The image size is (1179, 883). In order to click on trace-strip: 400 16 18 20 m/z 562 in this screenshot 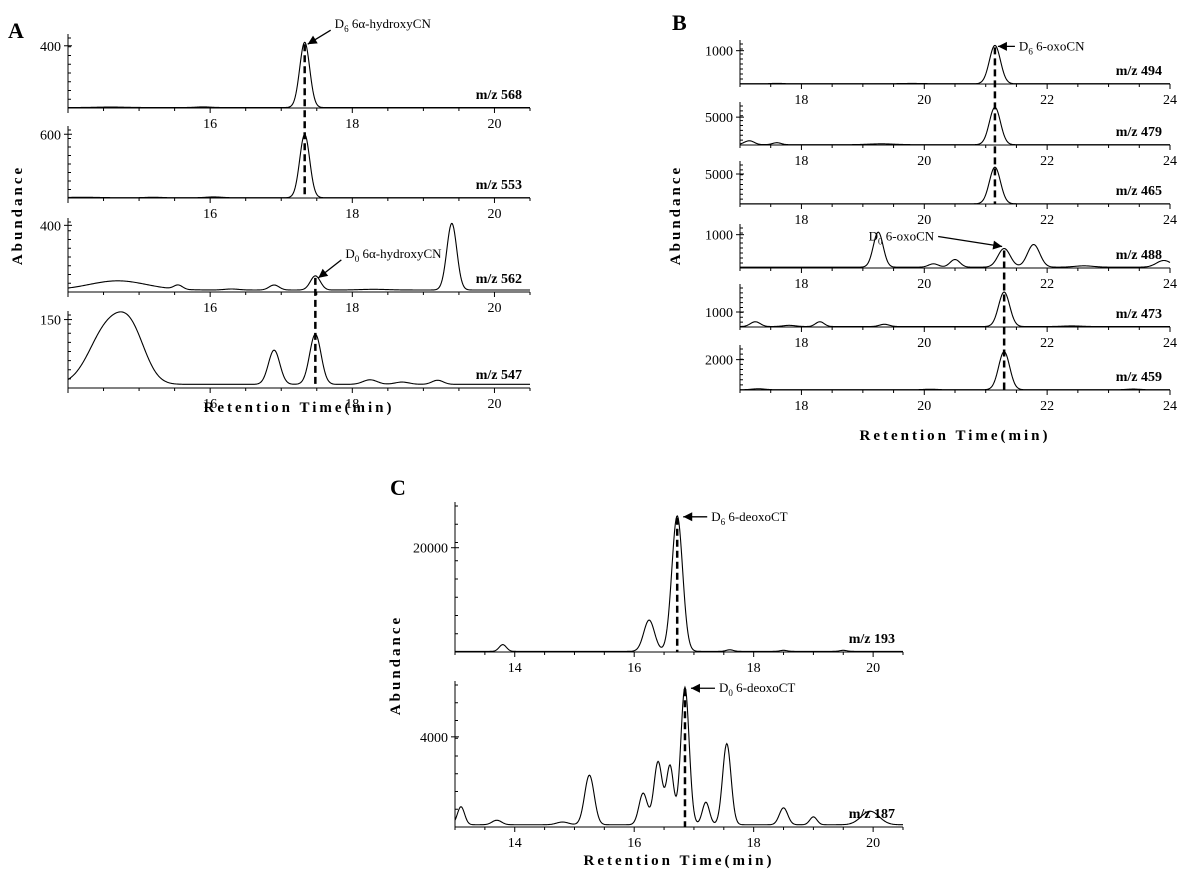, I will do `click(285, 267)`.